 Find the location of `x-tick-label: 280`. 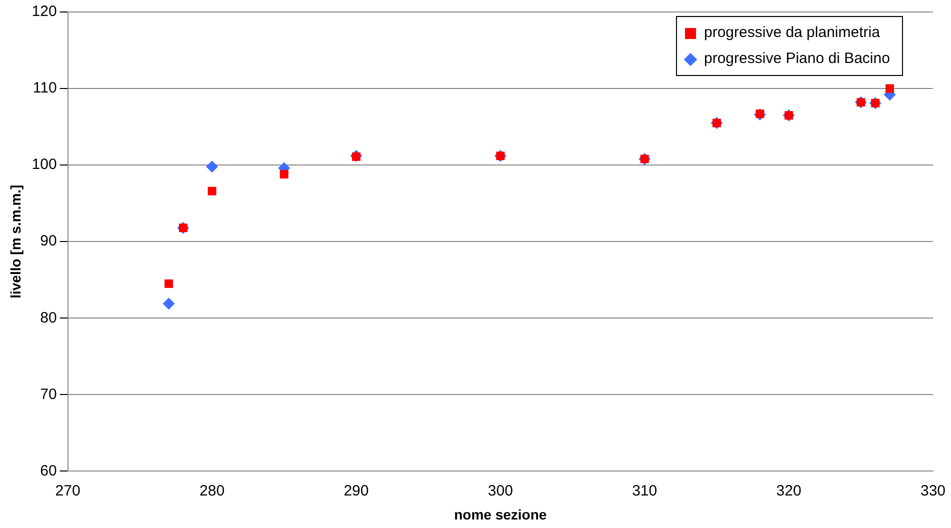

x-tick-label: 280 is located at coordinates (212, 491).